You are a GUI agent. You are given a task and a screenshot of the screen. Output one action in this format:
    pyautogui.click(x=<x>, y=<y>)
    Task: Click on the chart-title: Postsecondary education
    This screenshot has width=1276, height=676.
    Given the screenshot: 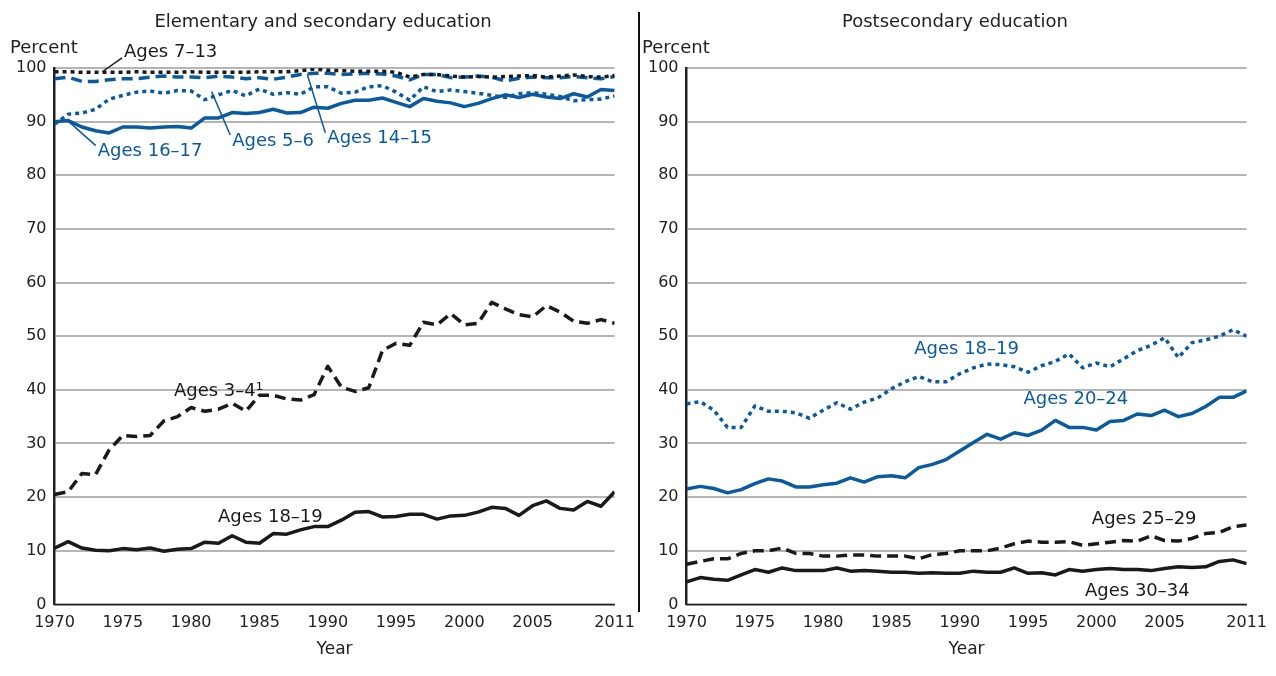 What is the action you would take?
    pyautogui.click(x=955, y=21)
    